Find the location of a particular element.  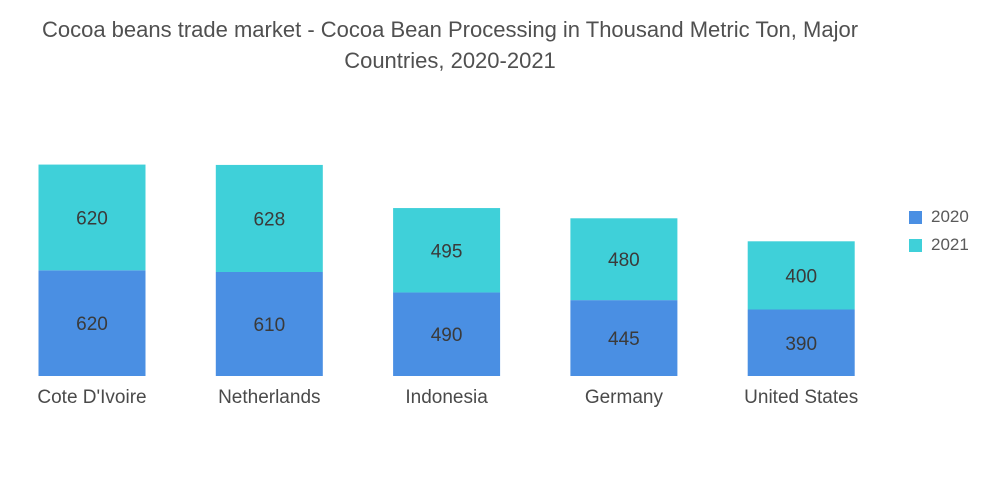

data-label-united-states-2021: 400 is located at coordinates (801, 276).